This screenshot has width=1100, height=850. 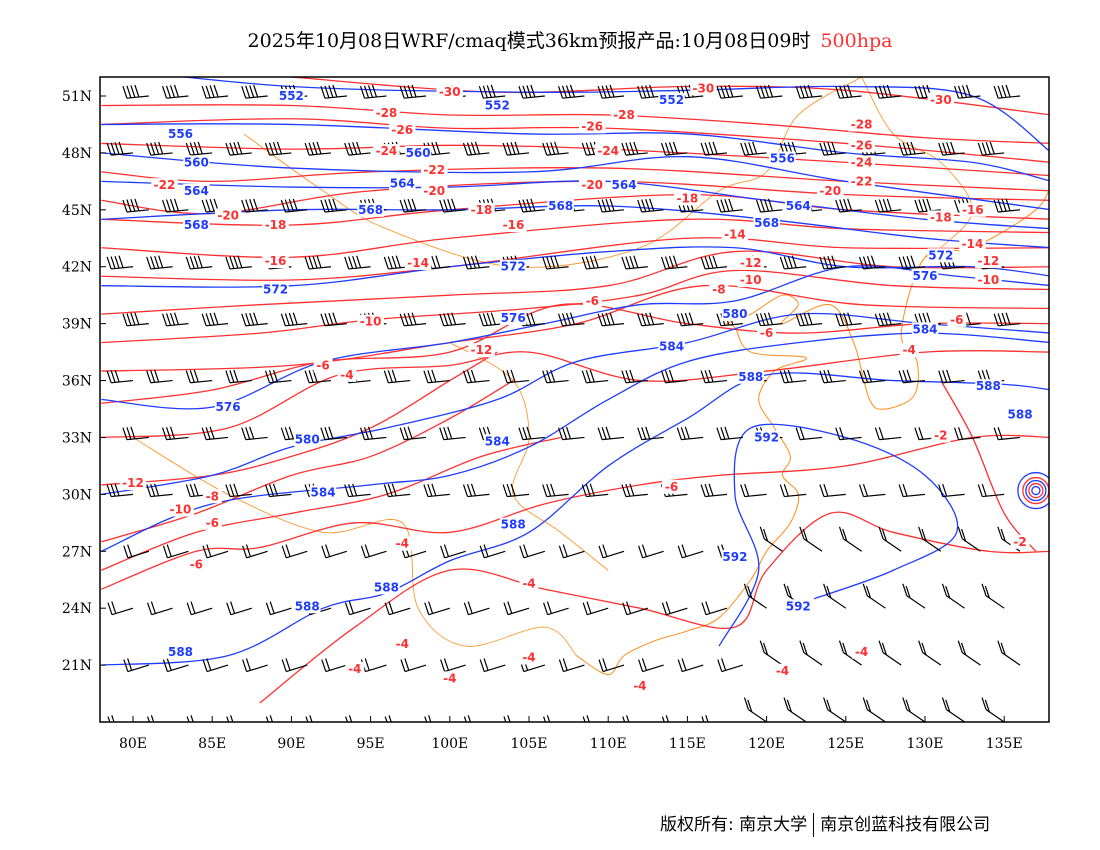 I want to click on temperature-contour-label: -10, so click(x=181, y=510).